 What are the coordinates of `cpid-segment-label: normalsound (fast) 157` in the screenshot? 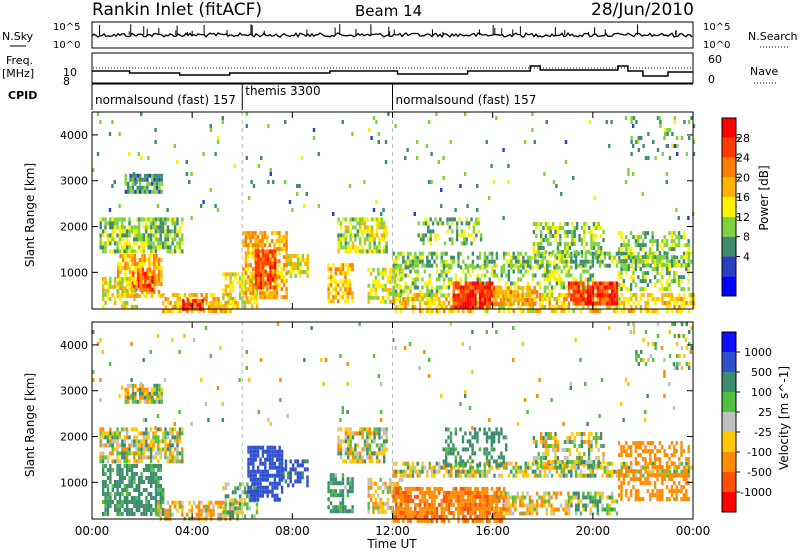 It's located at (165, 100).